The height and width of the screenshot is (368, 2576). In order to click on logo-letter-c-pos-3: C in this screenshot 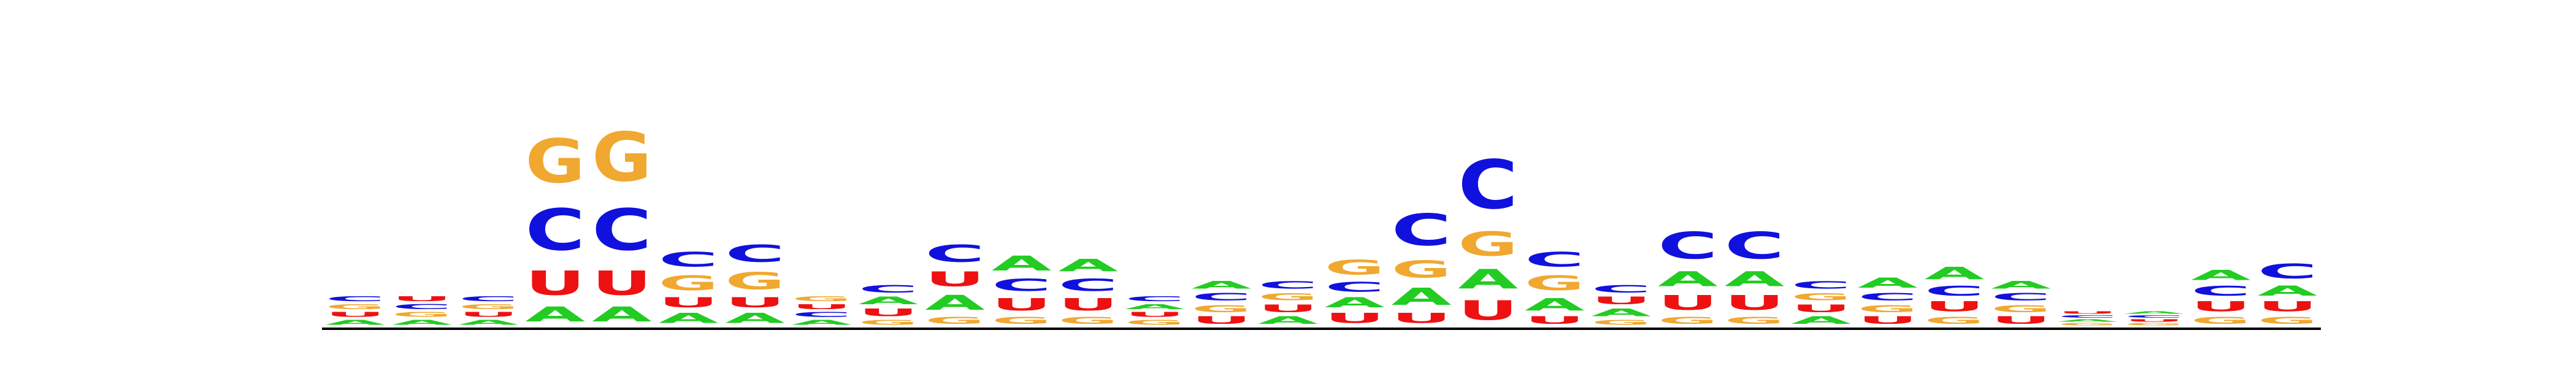, I will do `click(489, 299)`.